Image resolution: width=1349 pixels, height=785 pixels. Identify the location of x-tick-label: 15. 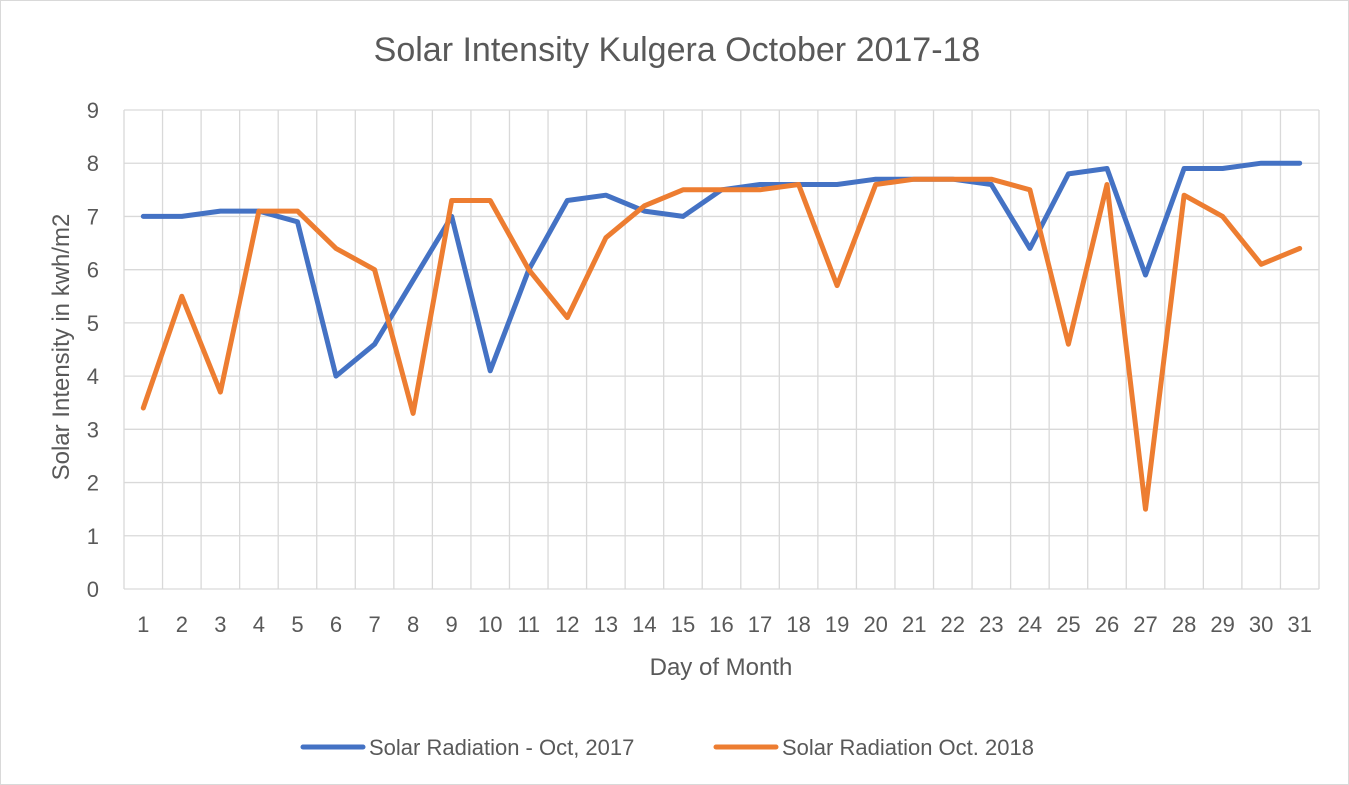
(683, 624).